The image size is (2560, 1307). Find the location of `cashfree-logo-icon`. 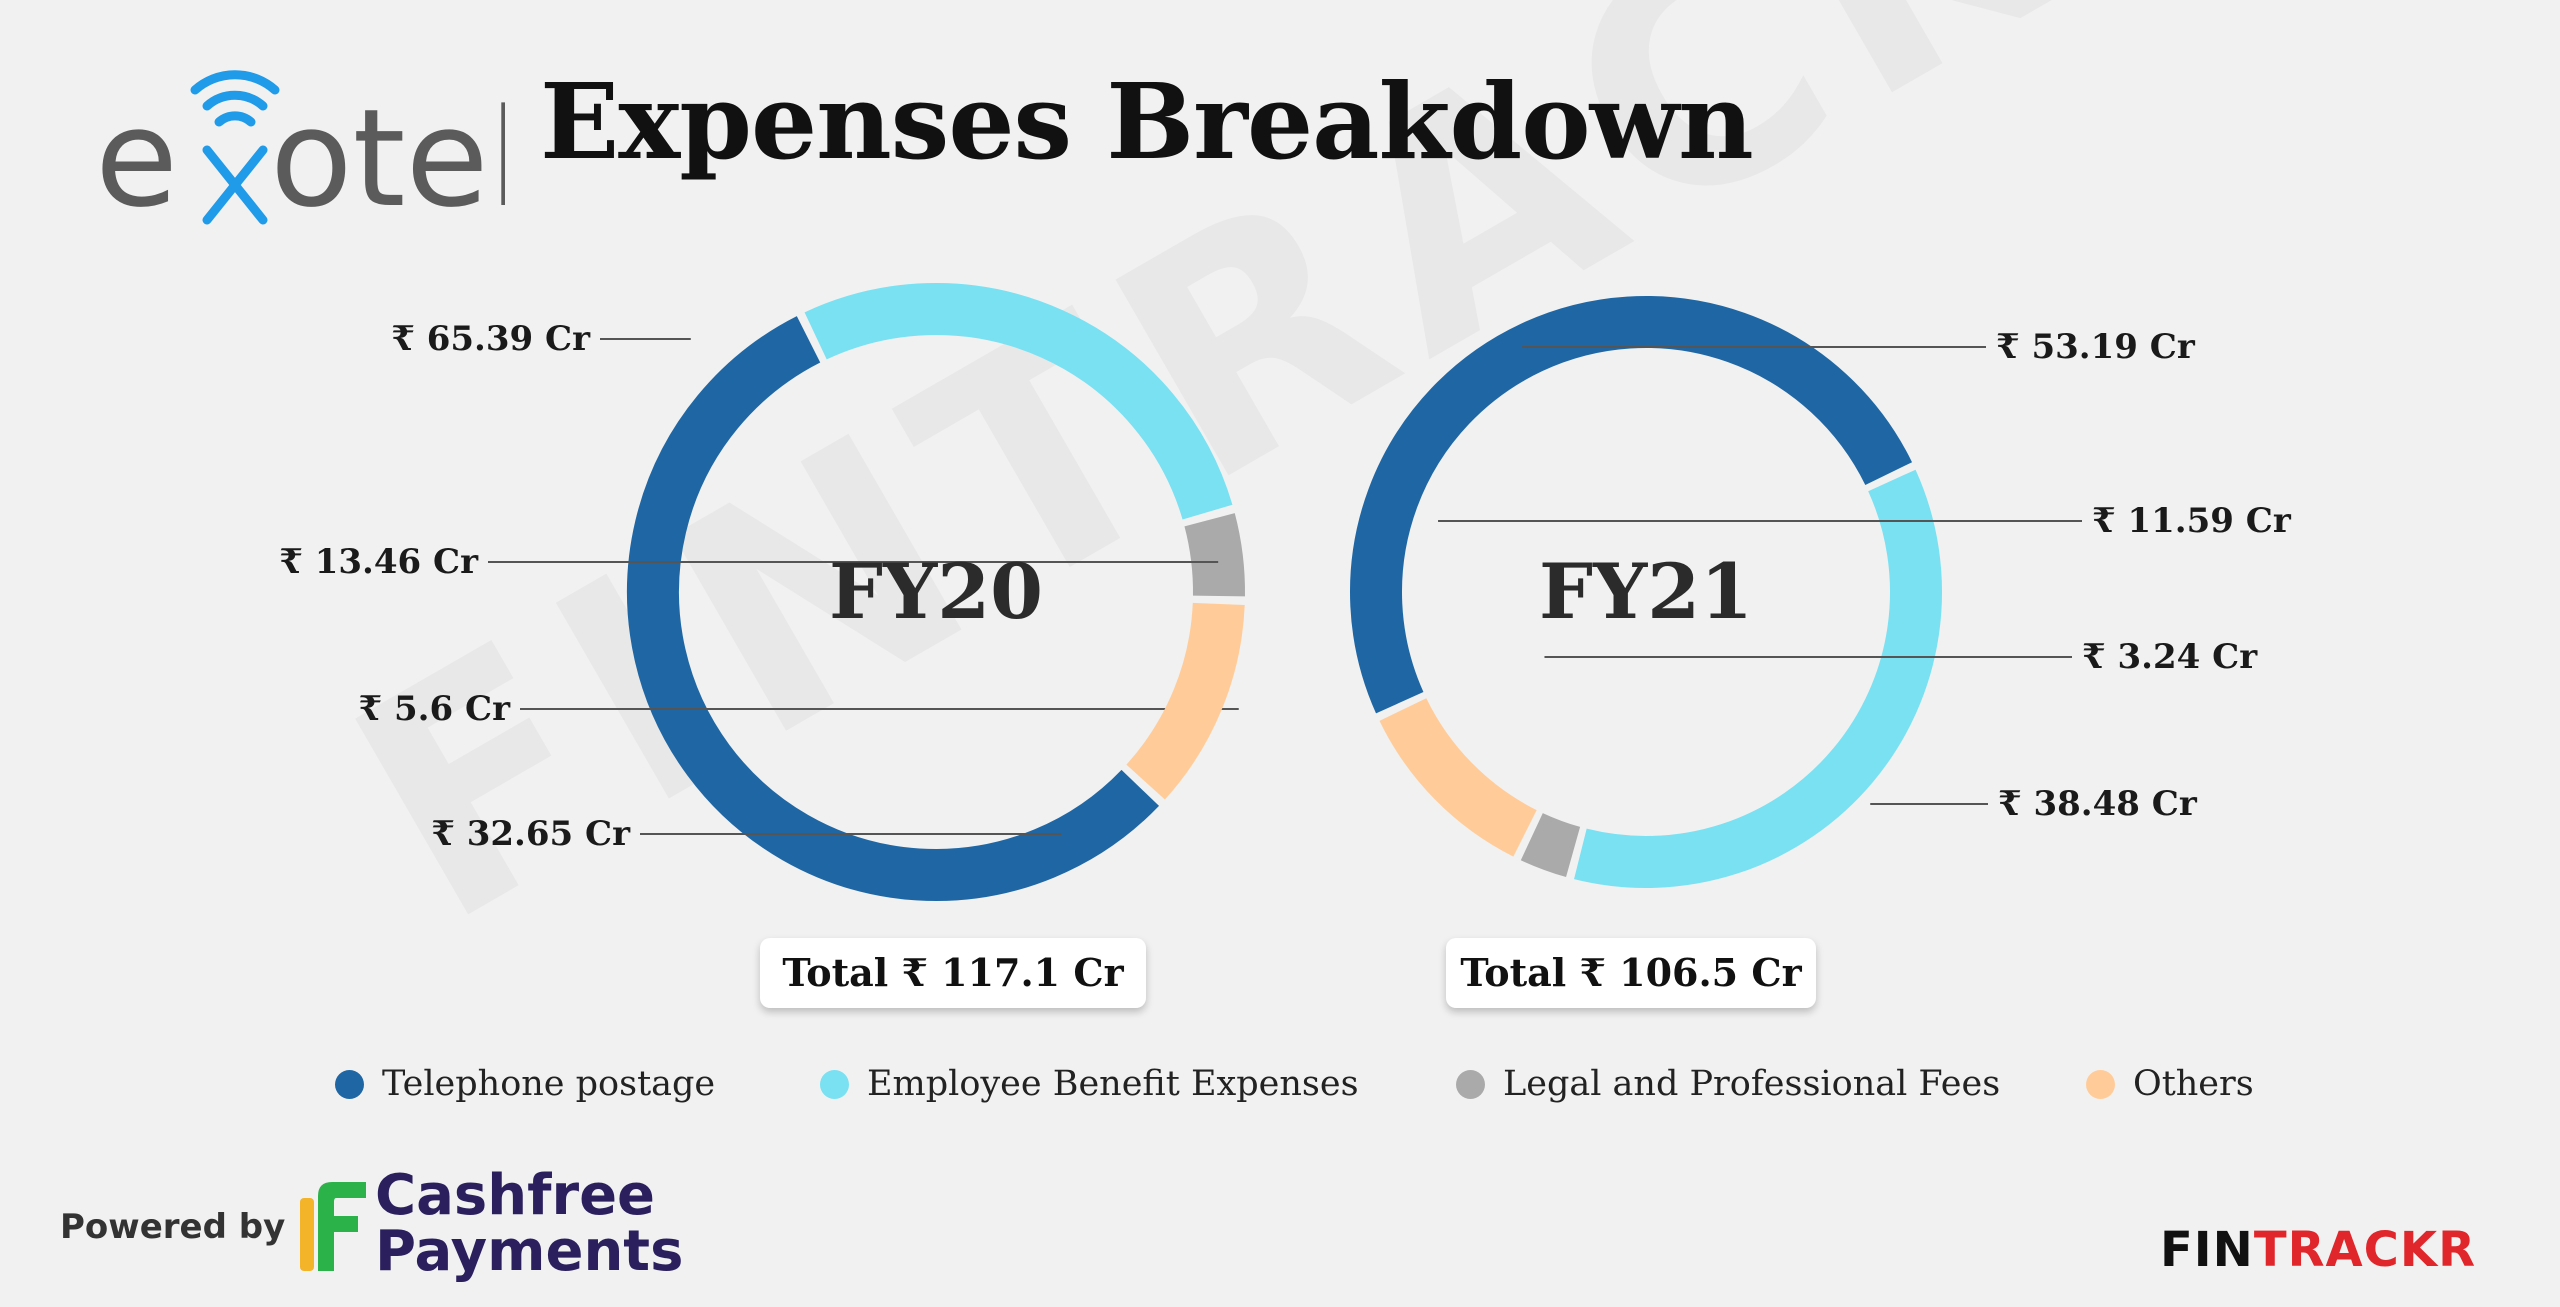

cashfree-logo-icon is located at coordinates (333, 1226).